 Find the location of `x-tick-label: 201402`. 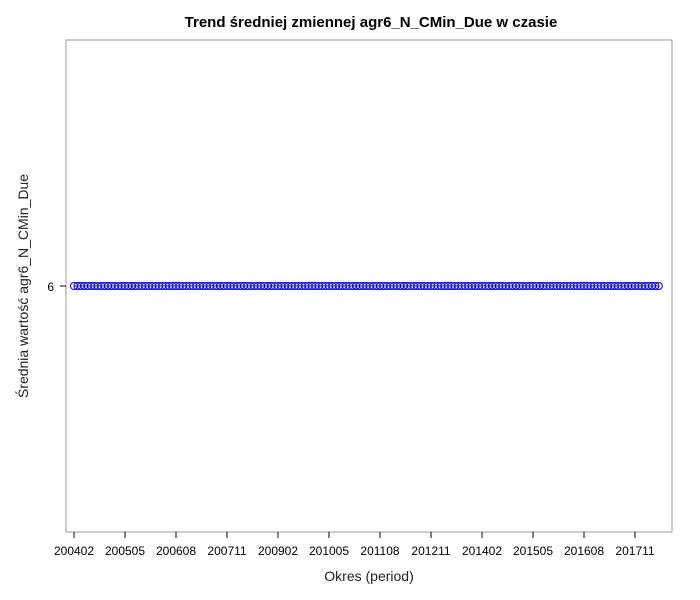

x-tick-label: 201402 is located at coordinates (482, 551).